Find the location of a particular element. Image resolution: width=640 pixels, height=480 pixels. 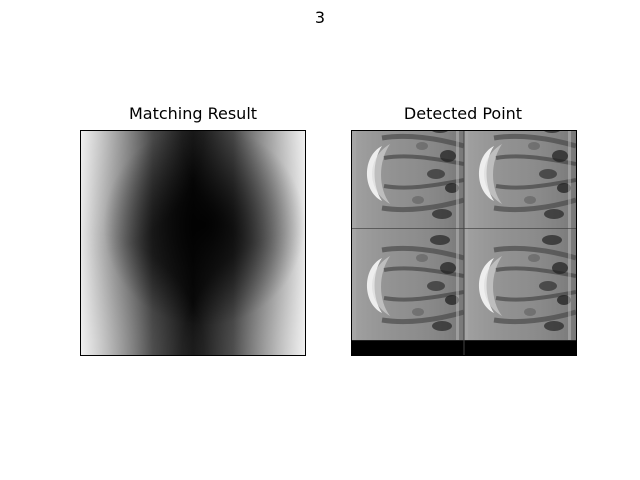

matching-result-title: Matching Result is located at coordinates (193, 113).